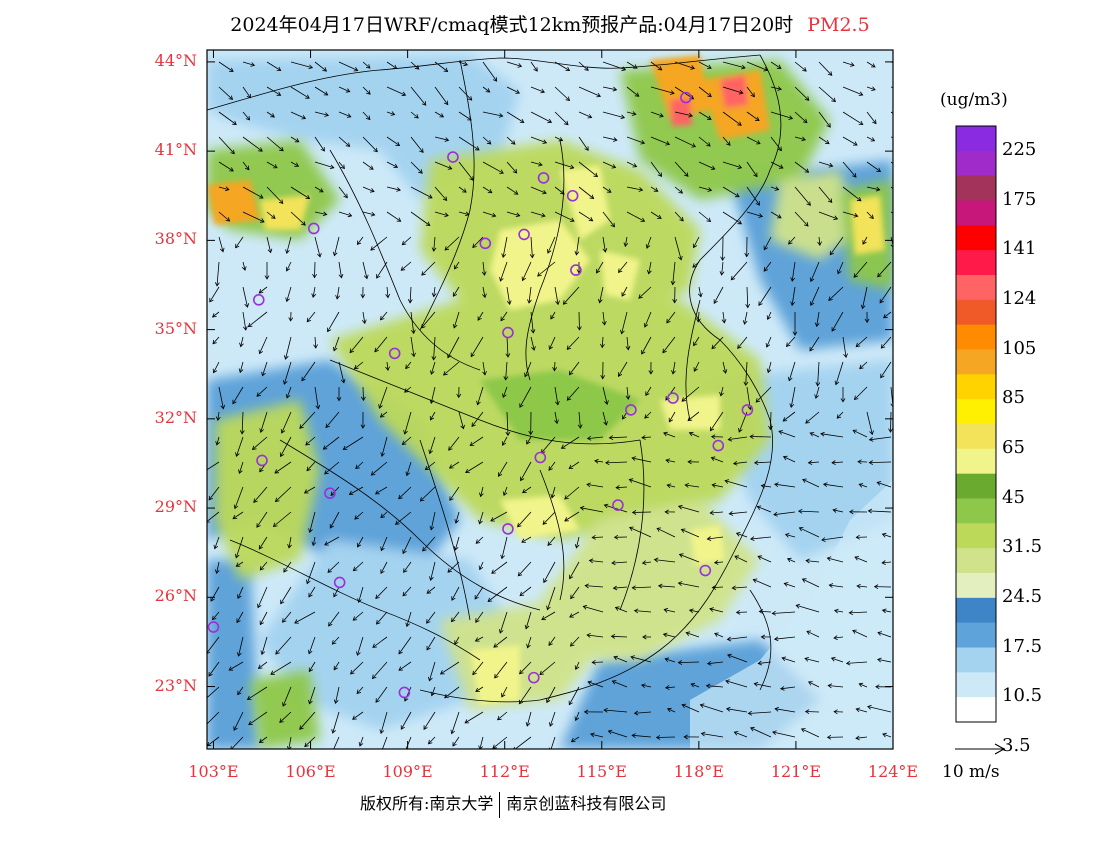 The image size is (1100, 850). What do you see at coordinates (976, 387) in the screenshot?
I see `colorbar-segment` at bounding box center [976, 387].